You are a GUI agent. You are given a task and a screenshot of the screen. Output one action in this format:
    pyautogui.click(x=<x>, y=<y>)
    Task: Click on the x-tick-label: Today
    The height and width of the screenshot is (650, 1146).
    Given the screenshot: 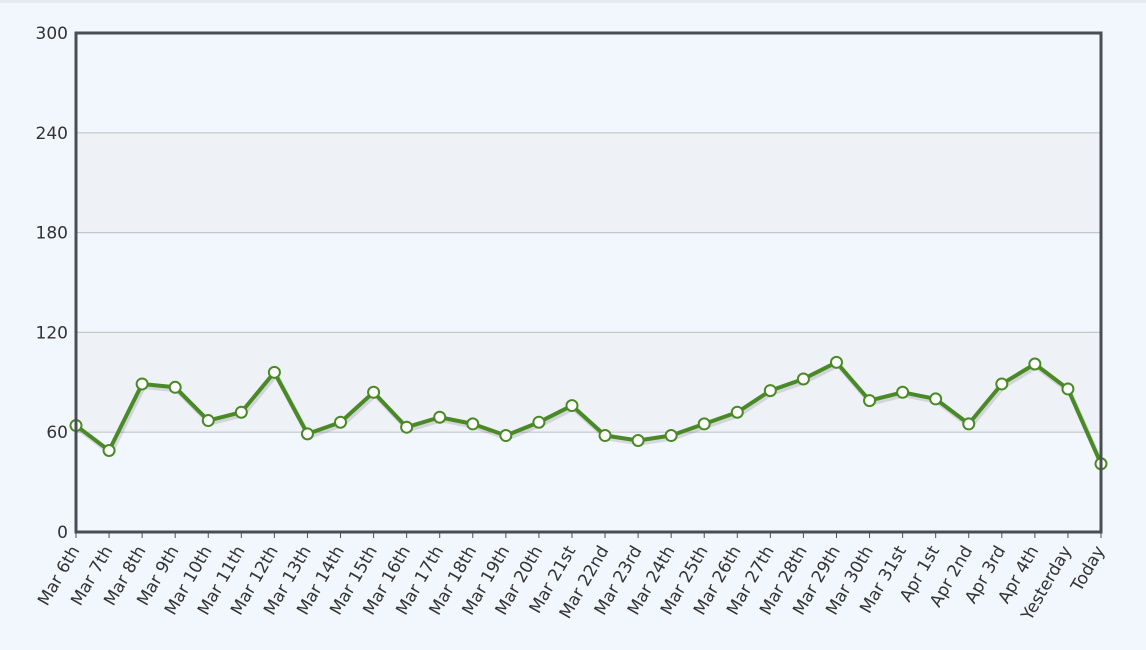 What is the action you would take?
    pyautogui.click(x=1088, y=569)
    